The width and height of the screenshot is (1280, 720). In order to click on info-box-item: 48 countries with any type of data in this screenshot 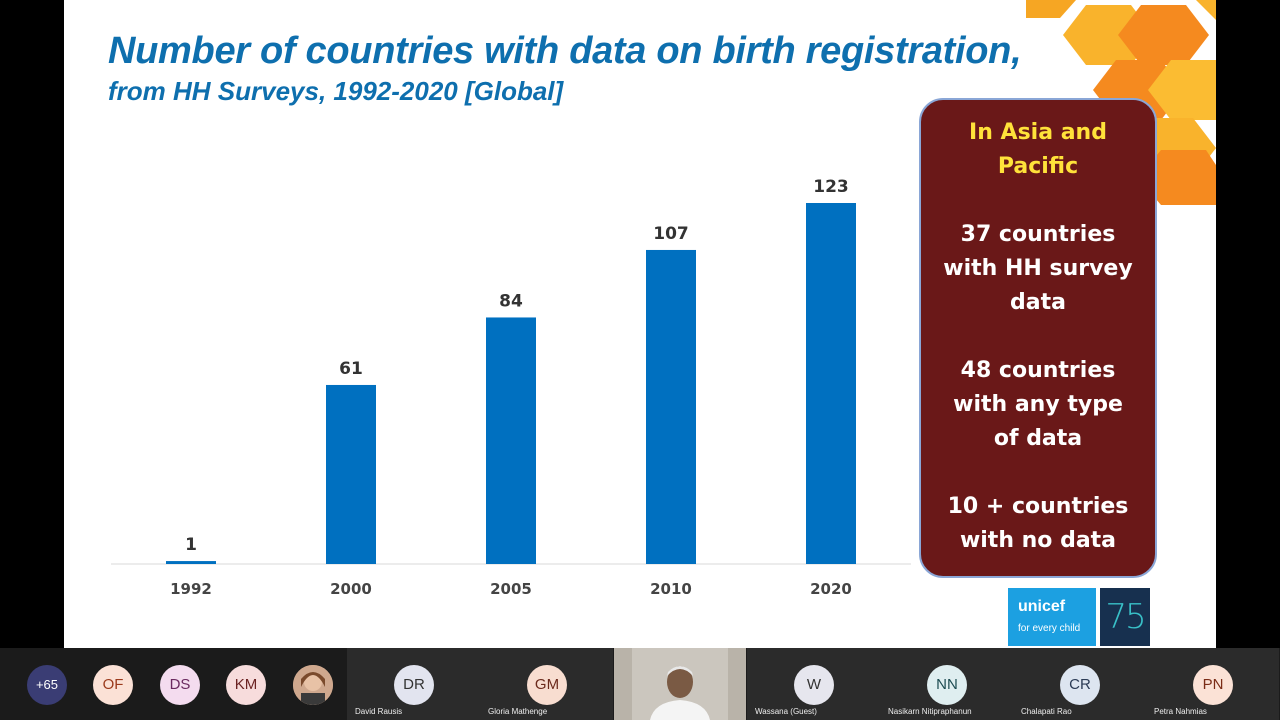, I will do `click(1038, 404)`.